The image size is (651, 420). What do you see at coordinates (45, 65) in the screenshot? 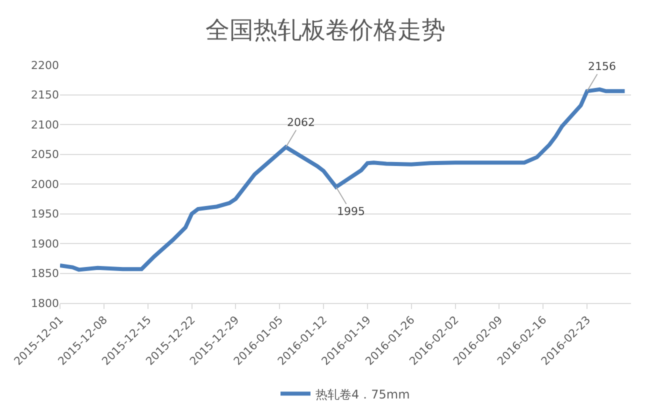
I see `y-tick-label: 2200` at bounding box center [45, 65].